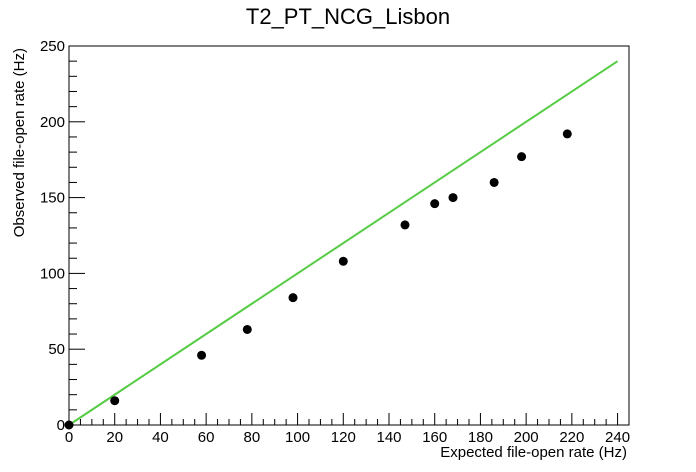 Image resolution: width=696 pixels, height=472 pixels. What do you see at coordinates (297, 437) in the screenshot?
I see `x-tick-label: 100` at bounding box center [297, 437].